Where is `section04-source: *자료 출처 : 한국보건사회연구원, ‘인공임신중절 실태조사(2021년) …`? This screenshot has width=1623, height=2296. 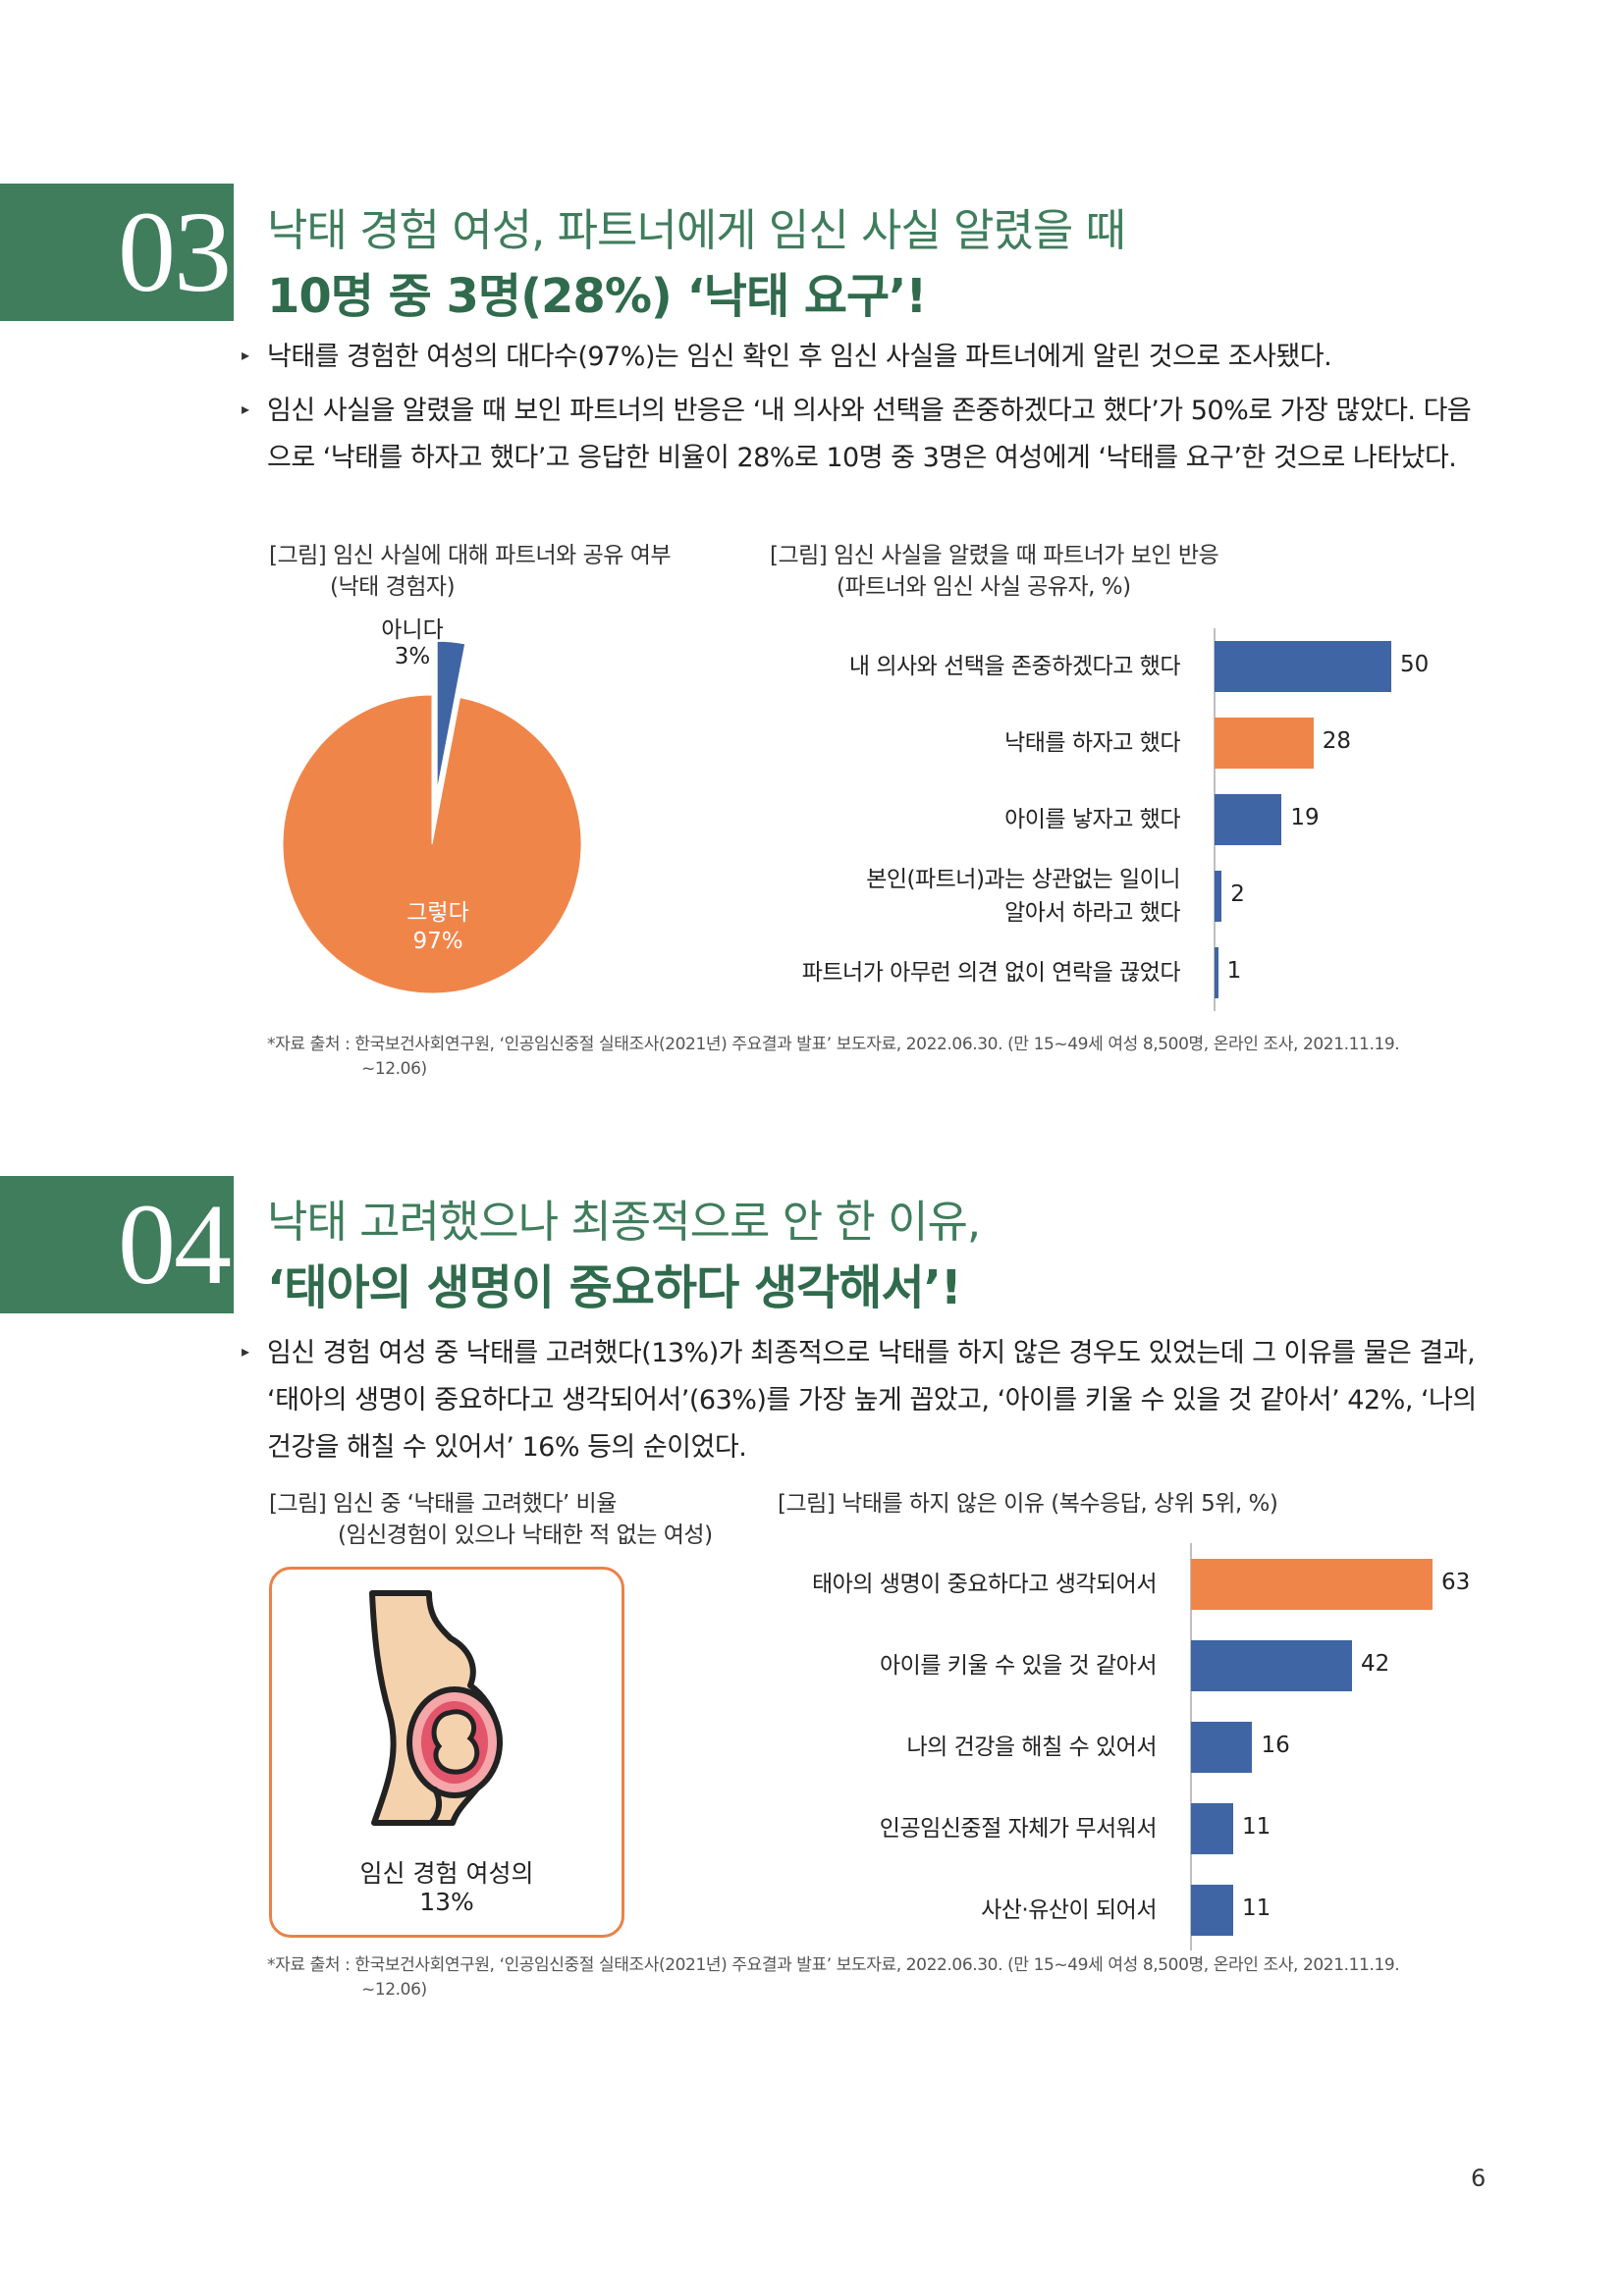
section04-source: *자료 출처 : 한국보건사회연구원, ‘인공임신중절 실태조사(2021년) … is located at coordinates (871, 1977).